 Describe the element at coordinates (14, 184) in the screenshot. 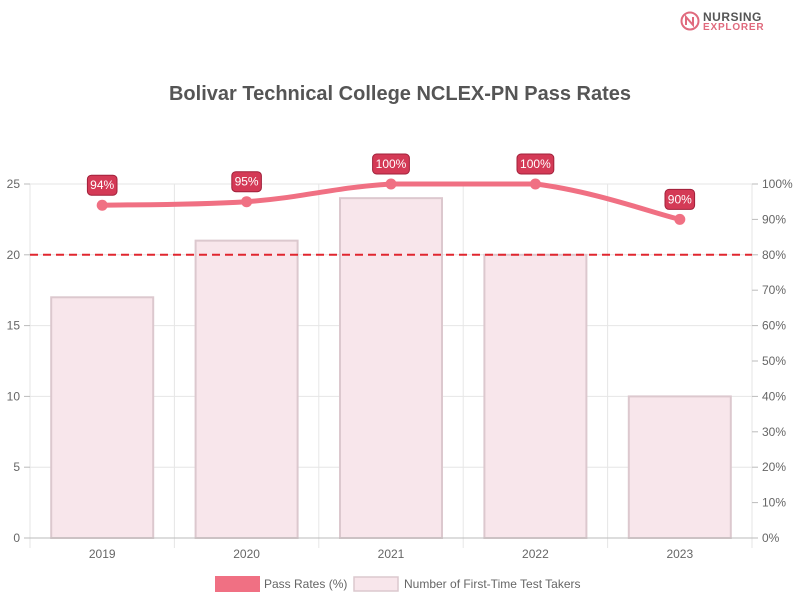

I see `y-left-tick-label: 25` at that location.